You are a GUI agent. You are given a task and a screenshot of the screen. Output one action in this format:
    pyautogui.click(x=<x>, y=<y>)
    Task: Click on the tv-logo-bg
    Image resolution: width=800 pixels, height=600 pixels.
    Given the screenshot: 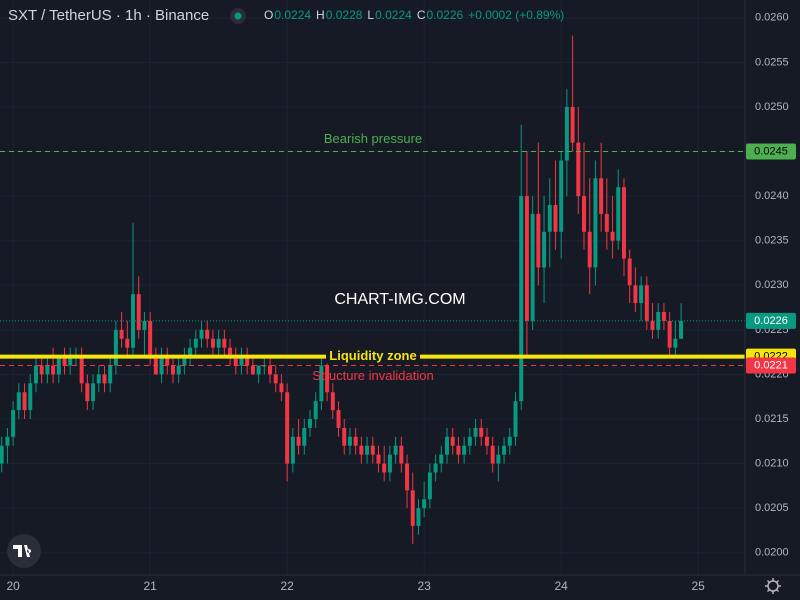 What is the action you would take?
    pyautogui.click(x=24, y=551)
    